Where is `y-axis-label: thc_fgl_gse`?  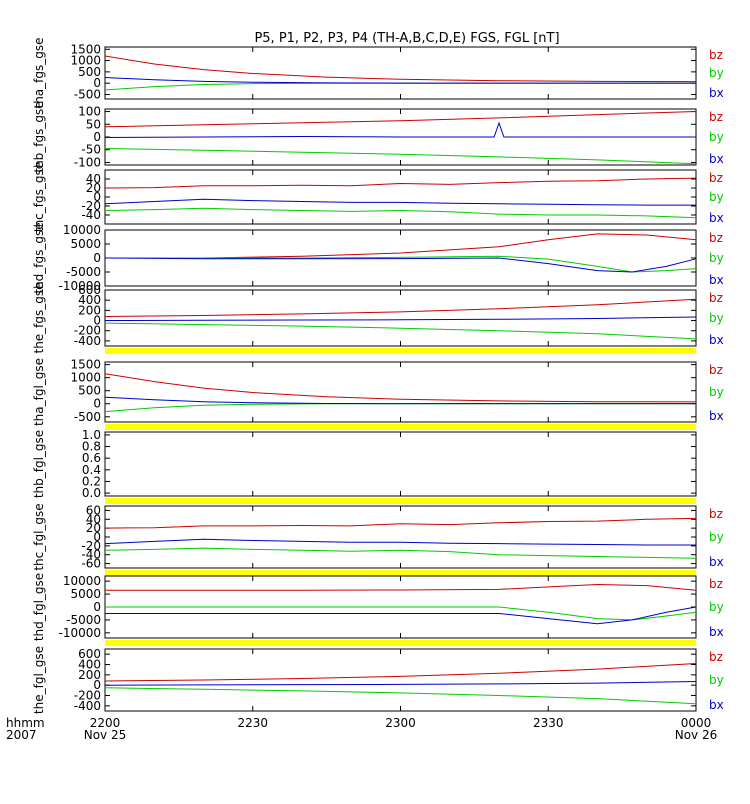
y-axis-label: thc_fgl_gse is located at coordinates (39, 536).